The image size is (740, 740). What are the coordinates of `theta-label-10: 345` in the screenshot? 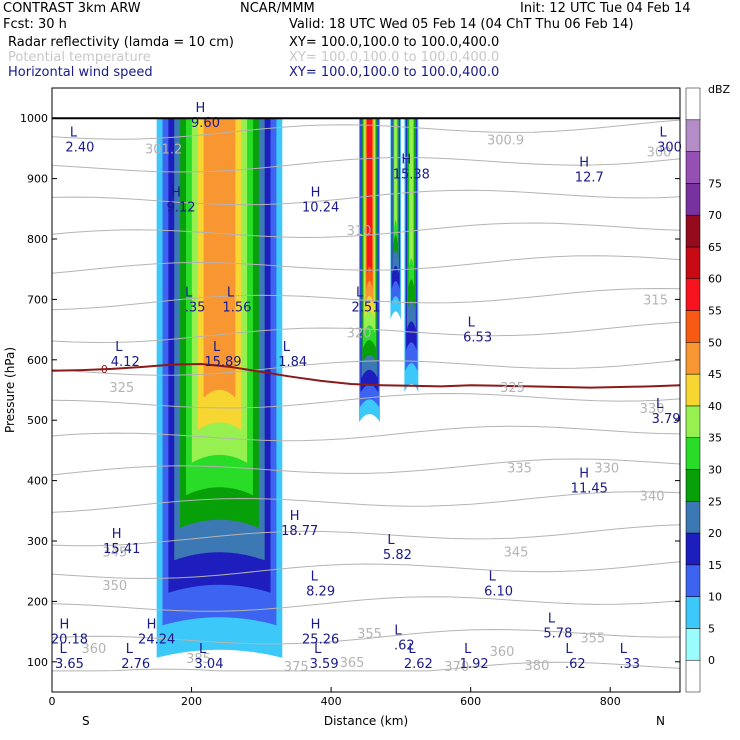 It's located at (114, 552).